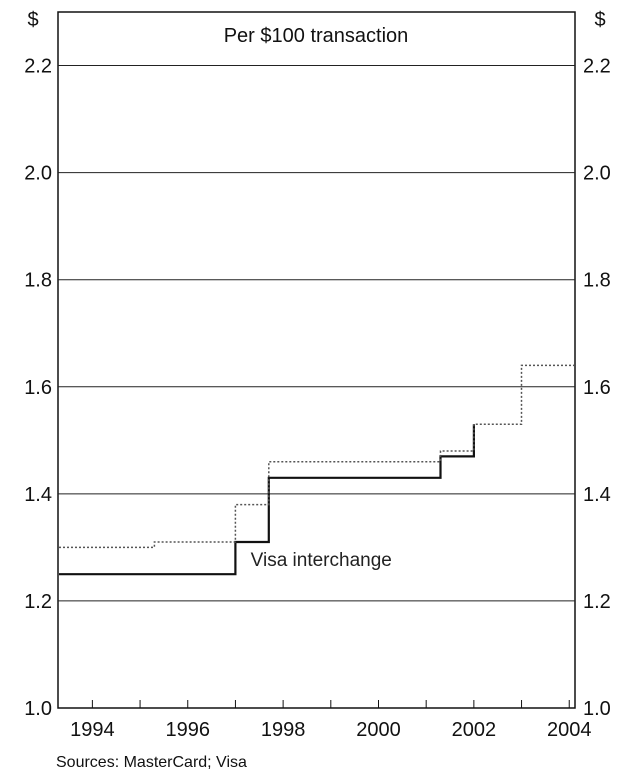  Describe the element at coordinates (569, 730) in the screenshot. I see `x-tick-label: 2004` at that location.